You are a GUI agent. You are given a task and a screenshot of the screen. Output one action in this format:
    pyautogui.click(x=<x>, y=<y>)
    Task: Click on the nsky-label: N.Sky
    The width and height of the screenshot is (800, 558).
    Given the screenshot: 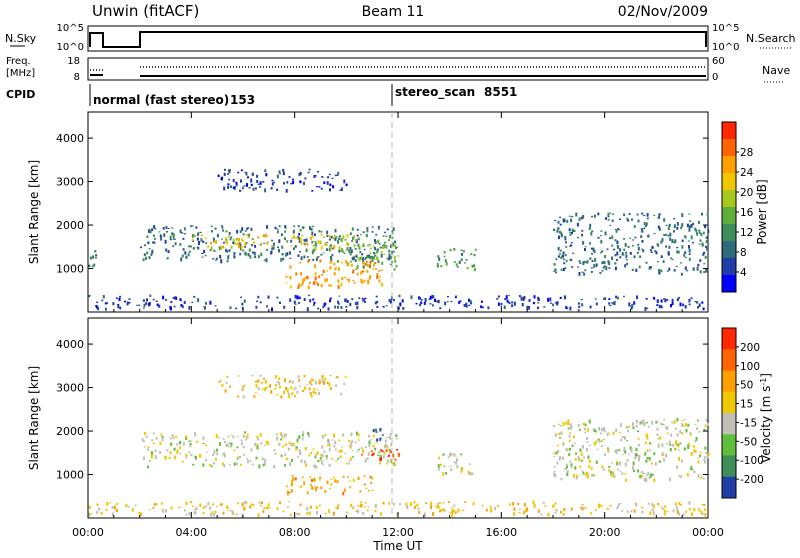 What is the action you would take?
    pyautogui.click(x=21, y=38)
    